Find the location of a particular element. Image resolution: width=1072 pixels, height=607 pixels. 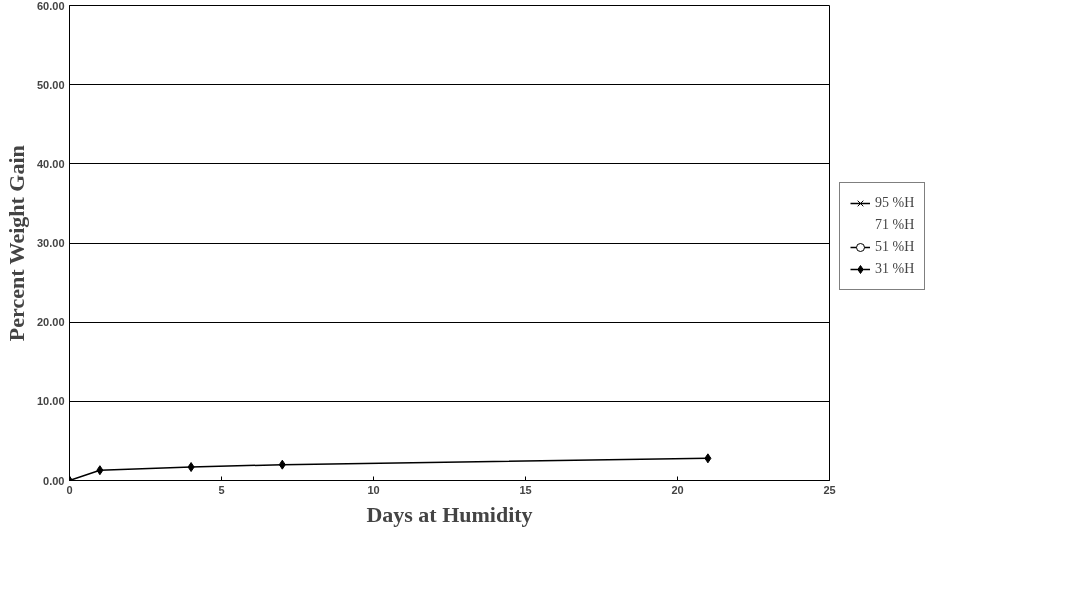

x-tick-label: 5 is located at coordinates (221, 489).